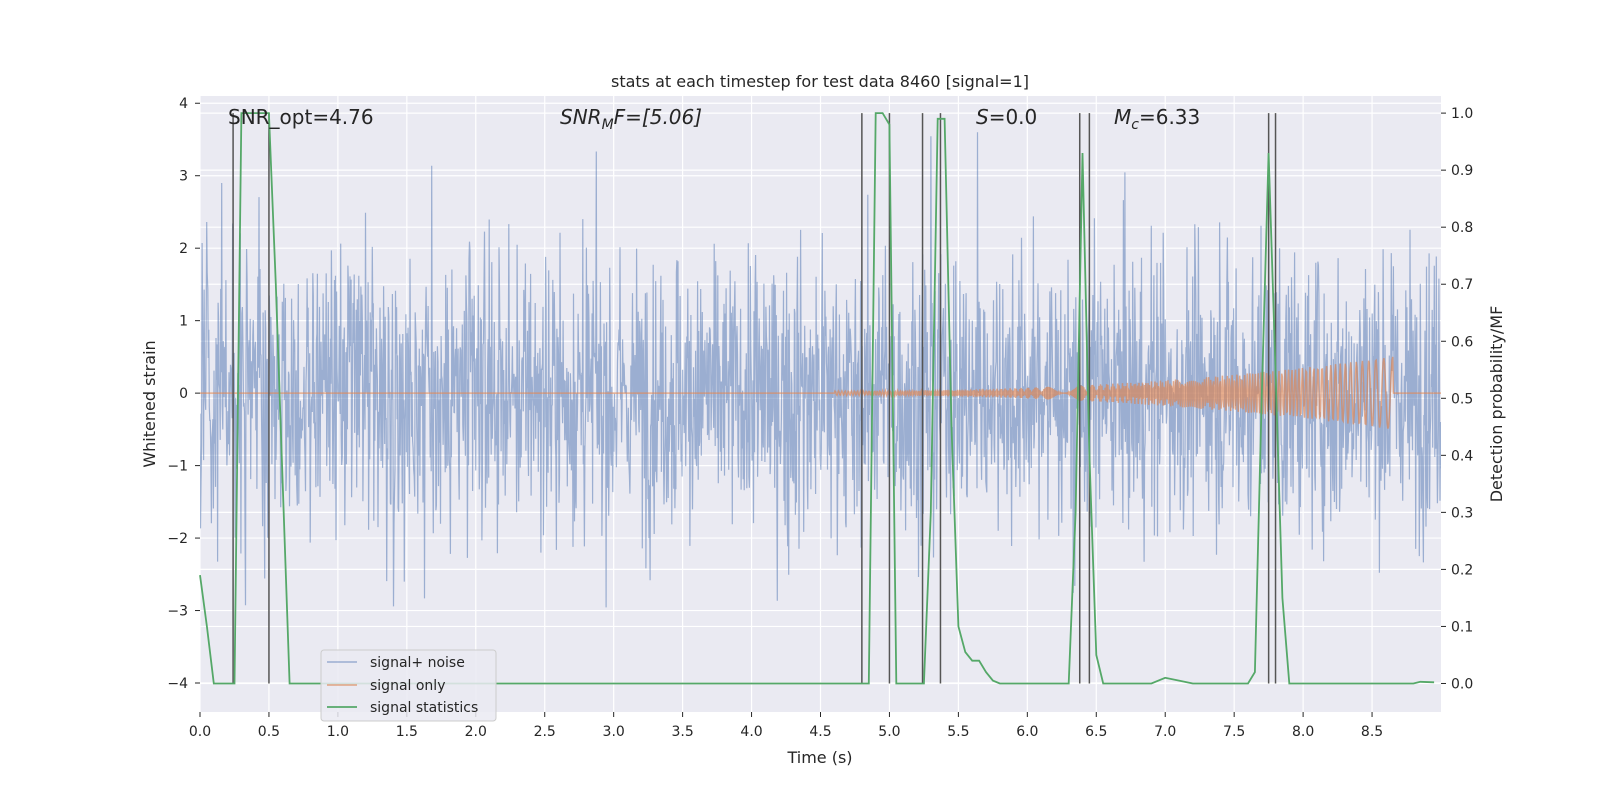 The image size is (1600, 800). What do you see at coordinates (183, 249) in the screenshot?
I see `y-left-tick-label: 2` at bounding box center [183, 249].